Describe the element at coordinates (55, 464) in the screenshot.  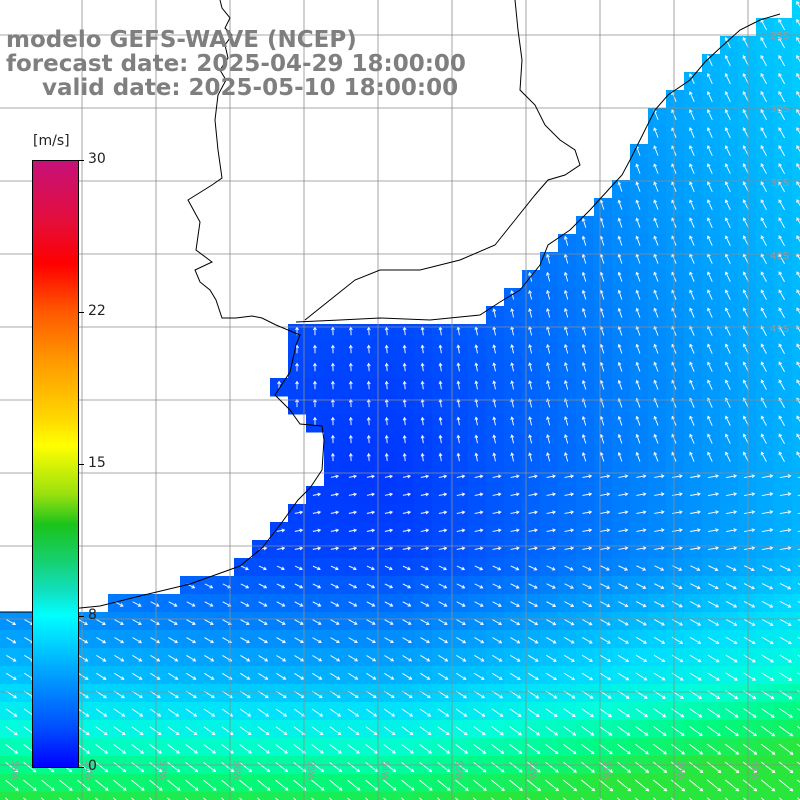
I see `colorbar` at that location.